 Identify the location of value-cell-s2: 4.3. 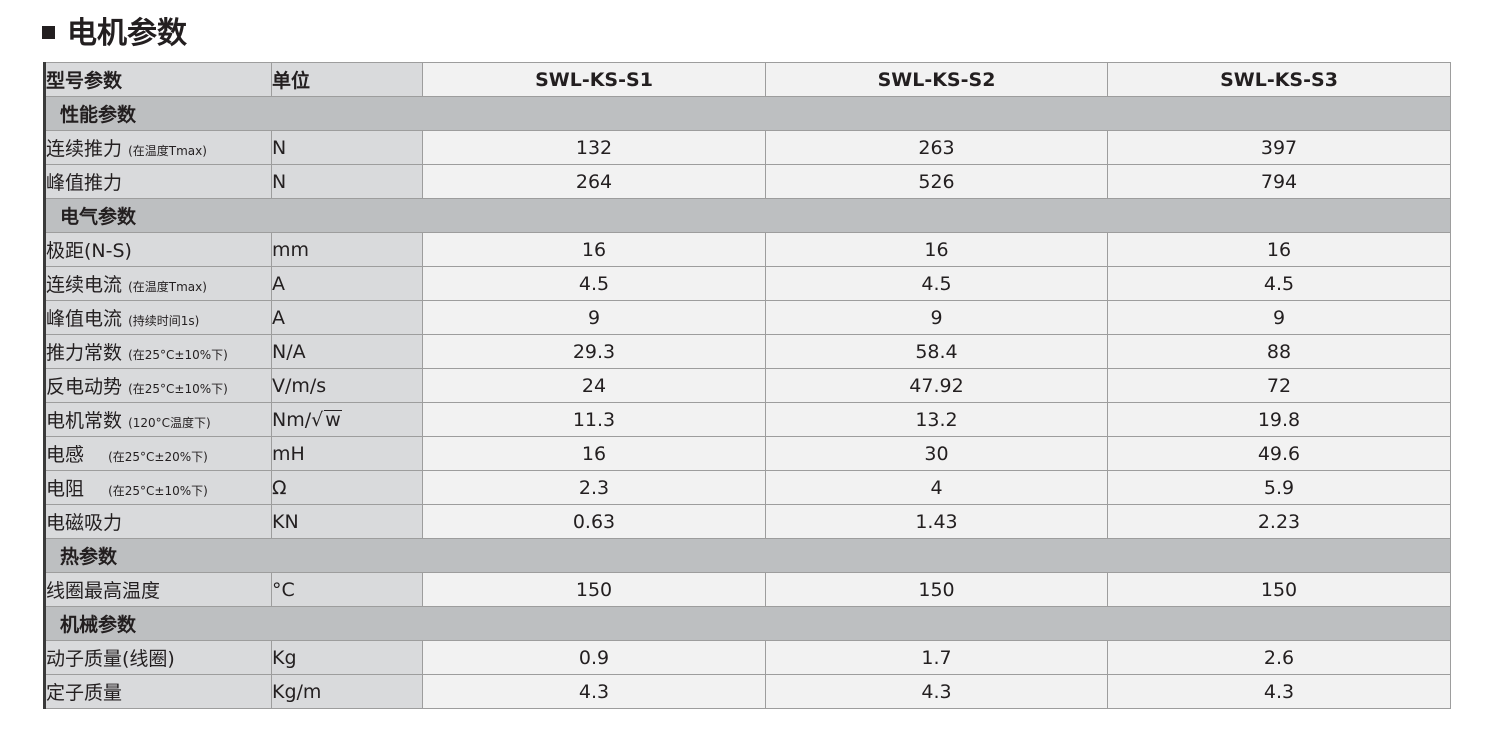
(936, 691).